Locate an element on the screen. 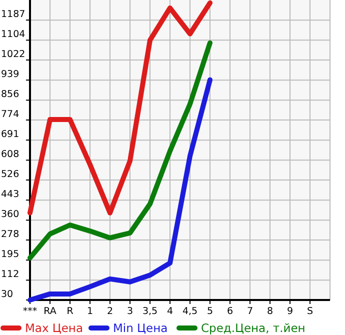 This screenshot has height=335, width=345. x-tick-label: 1 is located at coordinates (90, 311).